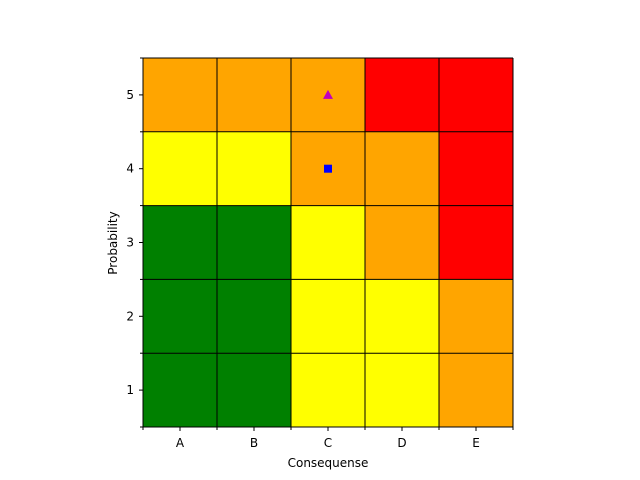 The width and height of the screenshot is (640, 480). Describe the element at coordinates (130, 390) in the screenshot. I see `y-tick-label: 1` at that location.